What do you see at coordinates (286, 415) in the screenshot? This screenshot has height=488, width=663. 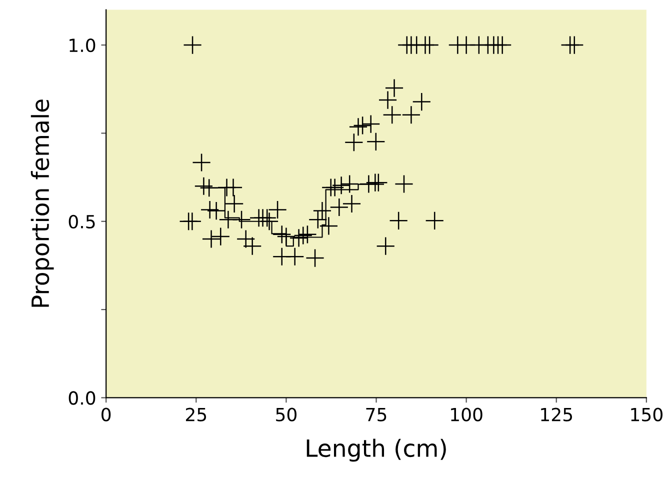 I see `x-tick-label: 50` at bounding box center [286, 415].